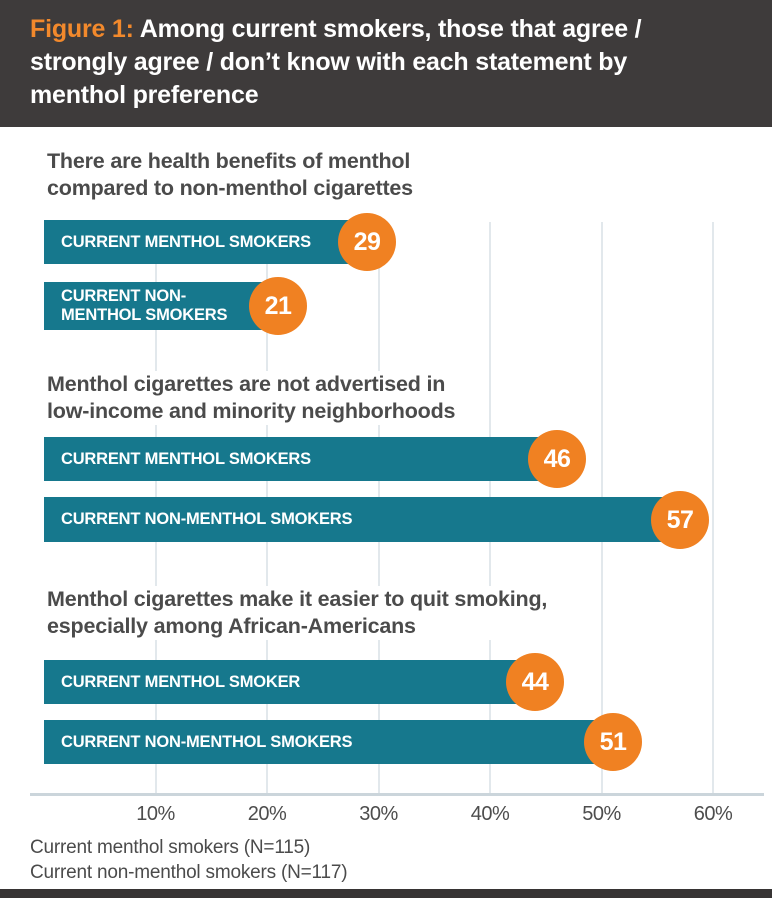 This screenshot has width=772, height=898. What do you see at coordinates (397, 794) in the screenshot?
I see `x-axis-line` at bounding box center [397, 794].